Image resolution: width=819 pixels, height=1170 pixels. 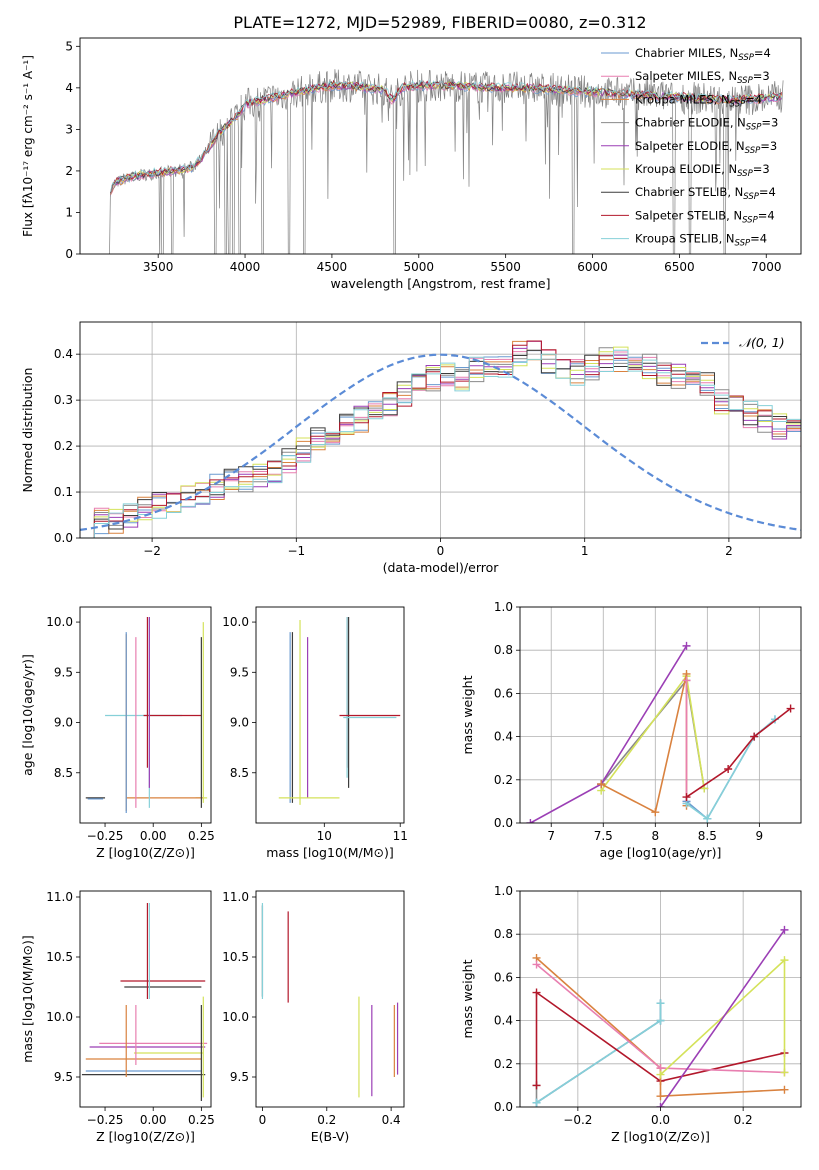 I want to click on legend-label: Kroupa STELIB, NSSP=4, so click(x=701, y=240).